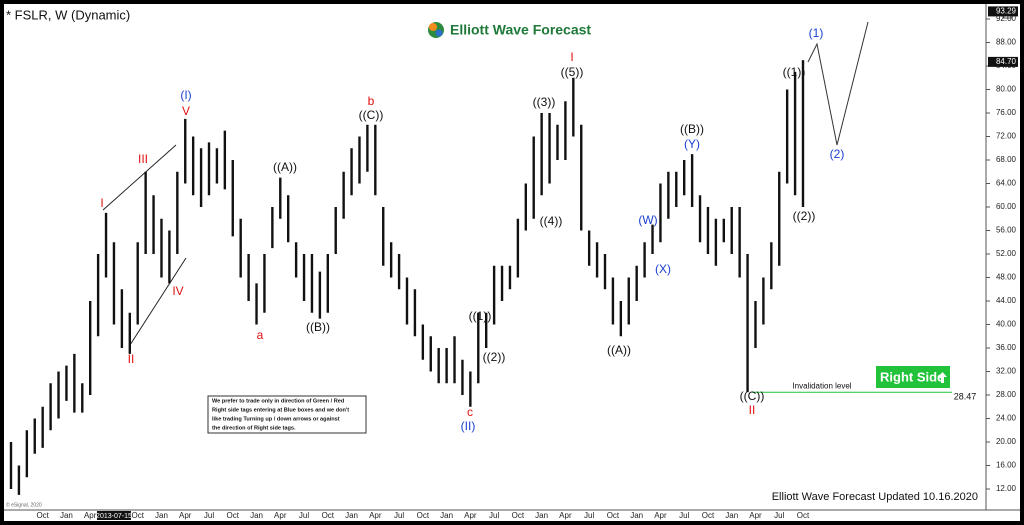 The height and width of the screenshot is (525, 1024). I want to click on y-tick-label: 92.00, so click(1006, 18).